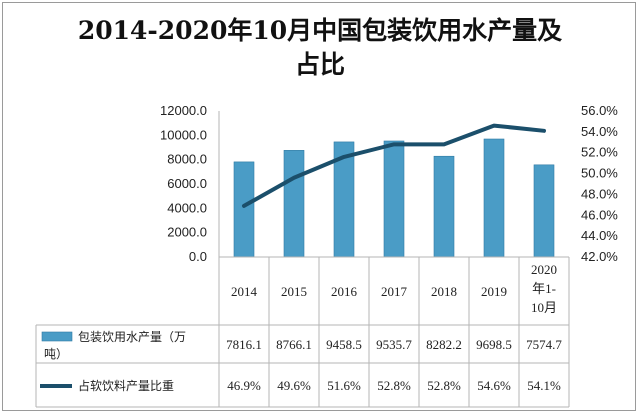  What do you see at coordinates (344, 344) in the screenshot?
I see `bar-data-label: 9458.5` at bounding box center [344, 344].